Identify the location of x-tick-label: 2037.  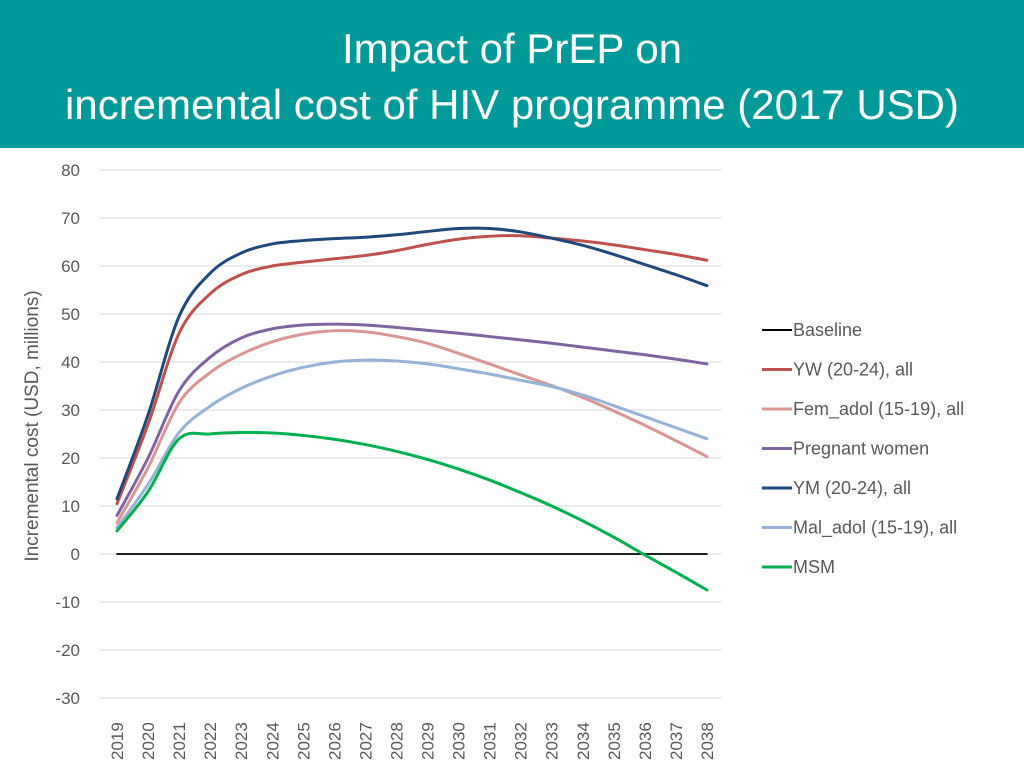
(676, 741).